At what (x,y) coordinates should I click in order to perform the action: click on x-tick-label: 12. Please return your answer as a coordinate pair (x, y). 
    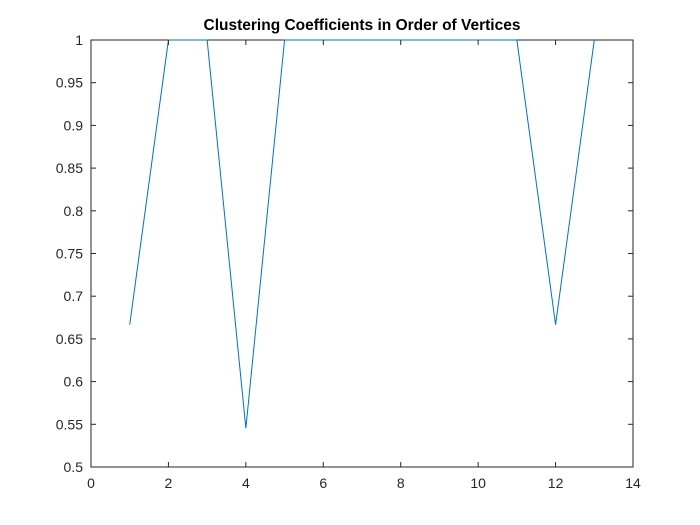
    Looking at the image, I should click on (556, 483).